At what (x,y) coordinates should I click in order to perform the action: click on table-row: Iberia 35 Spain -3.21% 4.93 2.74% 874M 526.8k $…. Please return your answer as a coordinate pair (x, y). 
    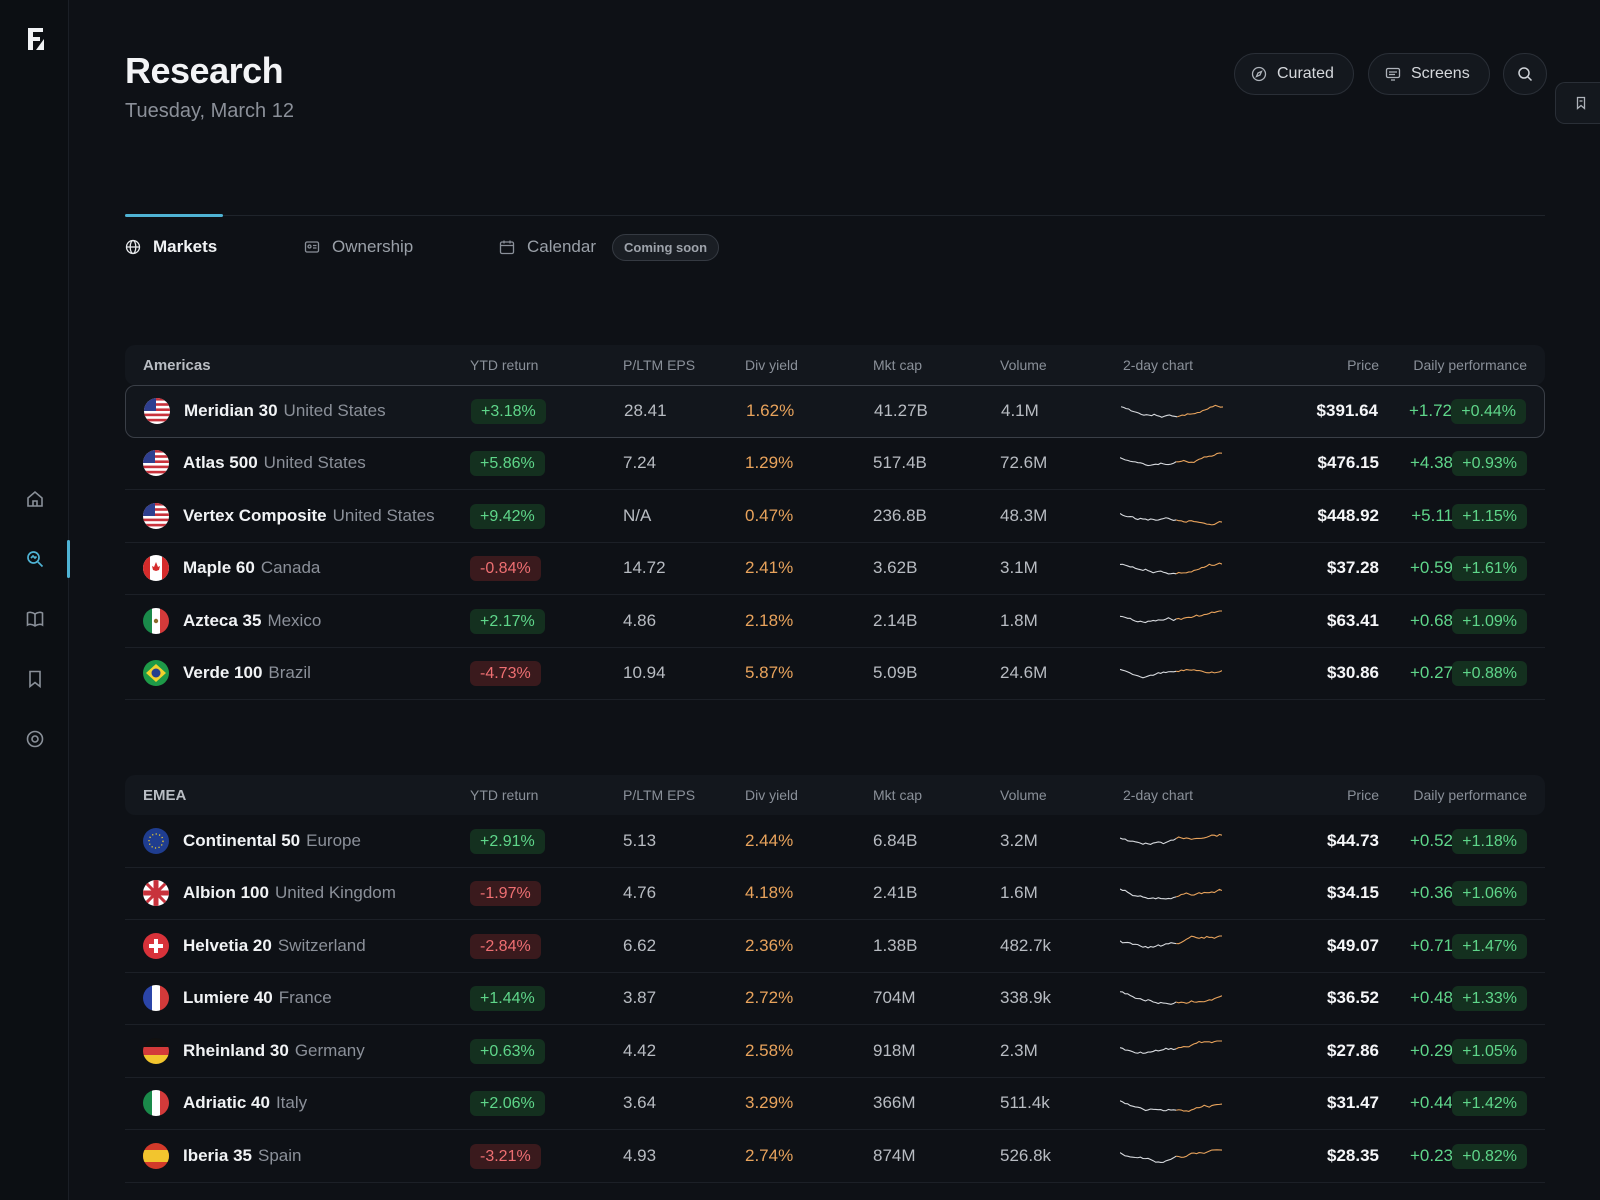
    Looking at the image, I should click on (835, 1156).